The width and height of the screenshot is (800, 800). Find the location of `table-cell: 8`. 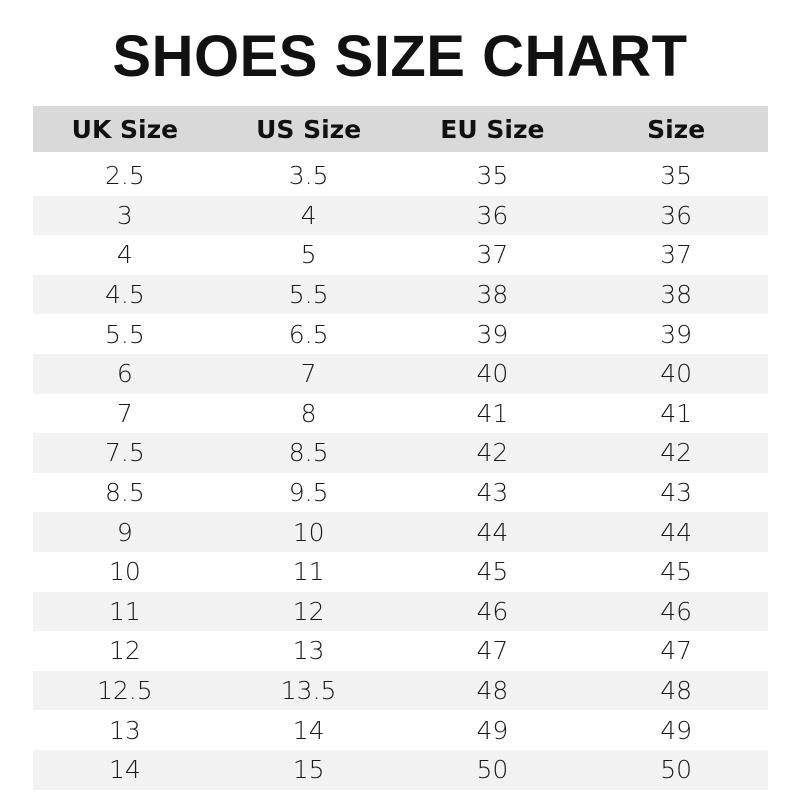

table-cell: 8 is located at coordinates (308, 413).